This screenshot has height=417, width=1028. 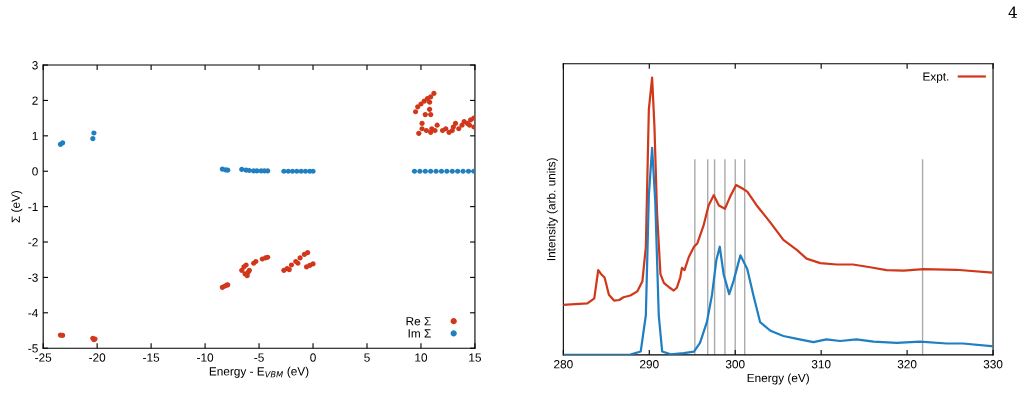 I want to click on y-tick-label: -3, so click(x=33, y=277).